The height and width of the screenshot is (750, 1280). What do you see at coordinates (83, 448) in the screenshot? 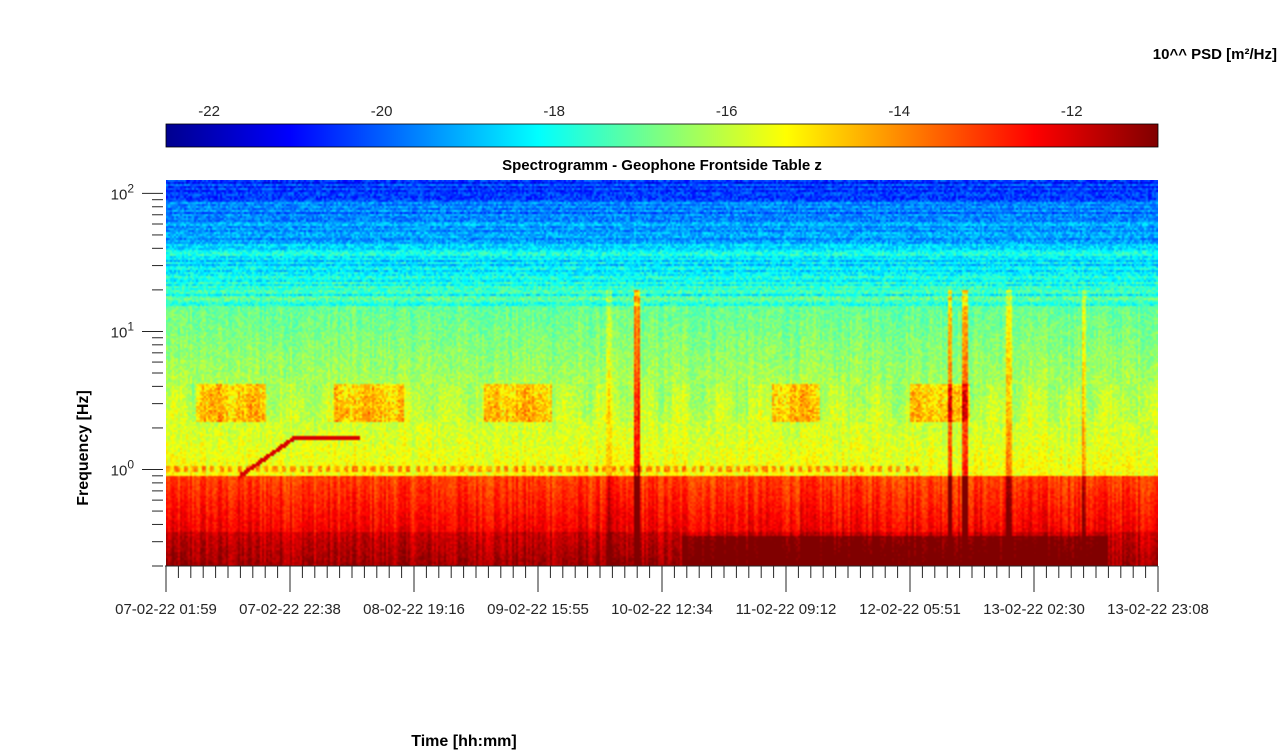
I see `y-axis-label: Frequency [Hz]` at bounding box center [83, 448].